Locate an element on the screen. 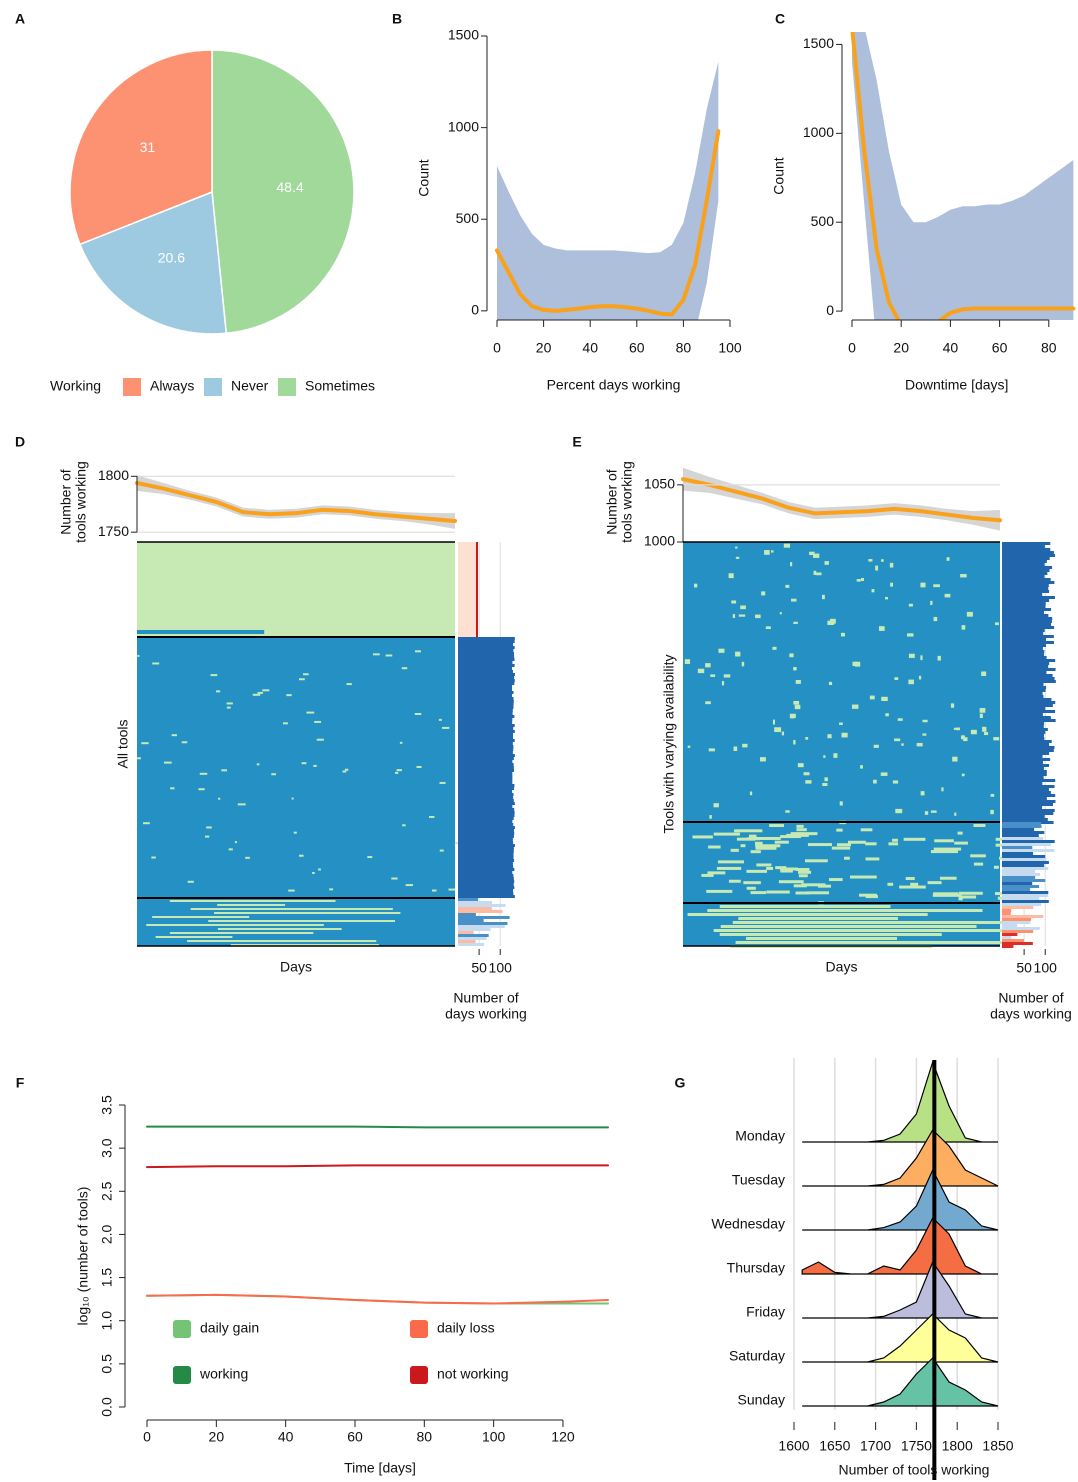 The image size is (1078, 1482). x-axis-label: Percent days working is located at coordinates (614, 385).